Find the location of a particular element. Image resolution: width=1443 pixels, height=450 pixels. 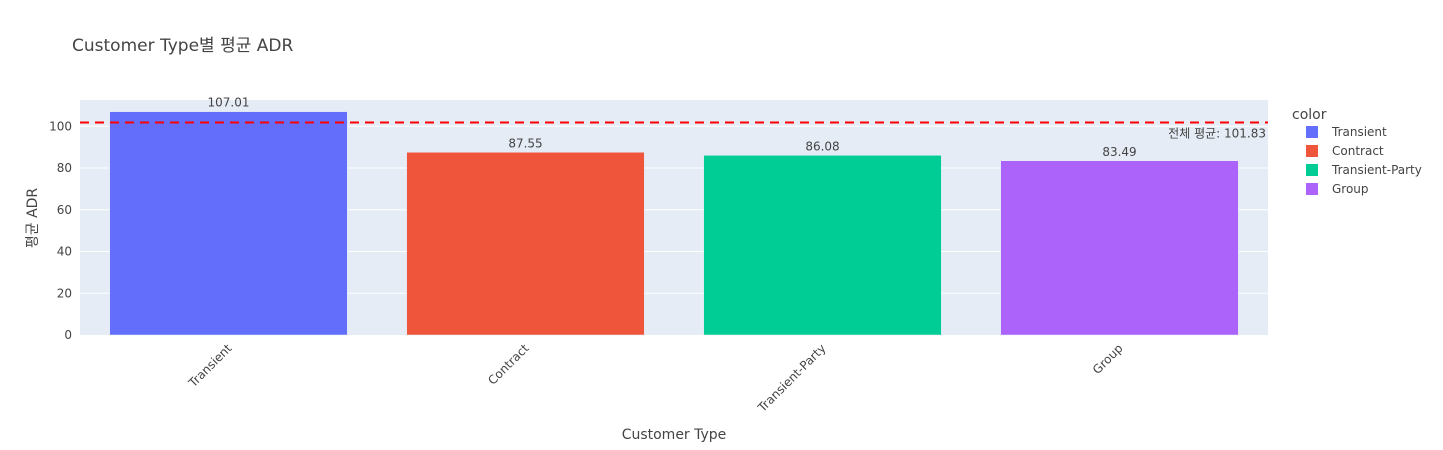

x-tick-label: Transient is located at coordinates (210, 366).